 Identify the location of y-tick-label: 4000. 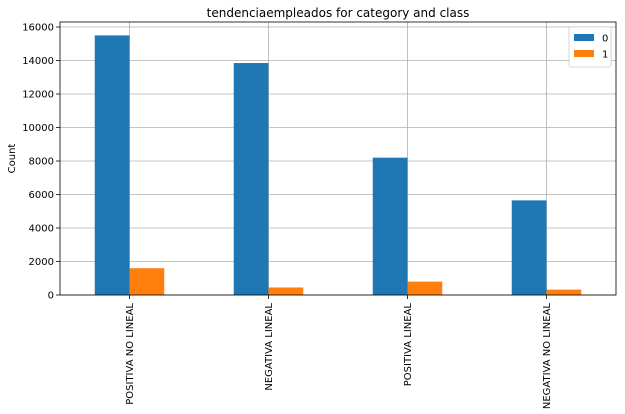
(41, 229).